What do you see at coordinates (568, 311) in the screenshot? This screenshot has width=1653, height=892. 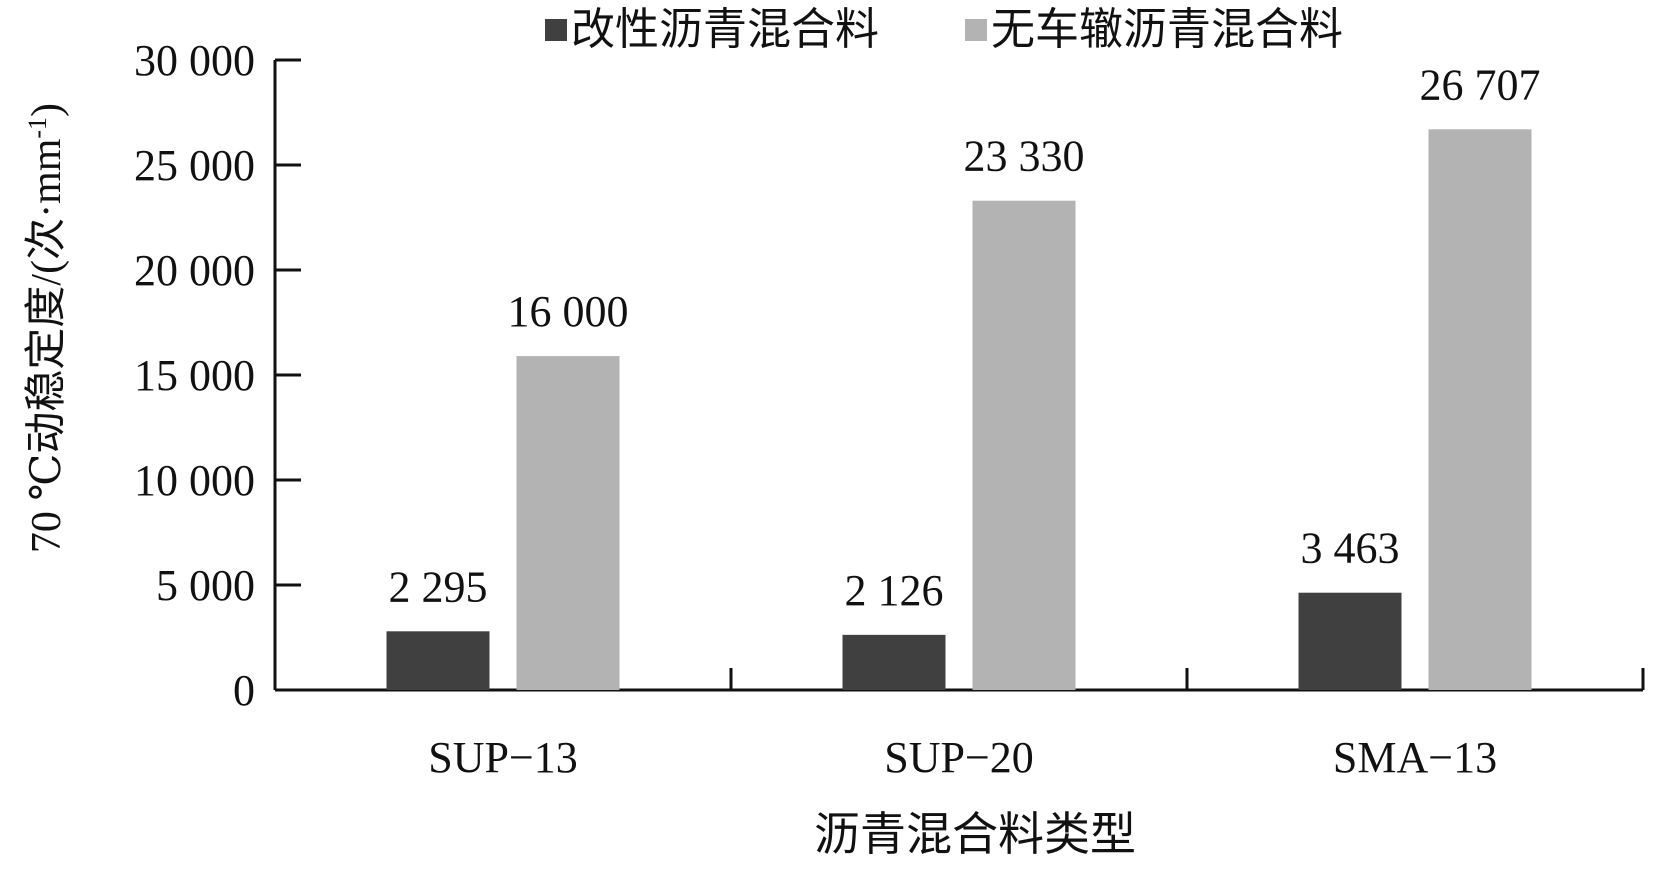 I see `data-label: 16 000` at bounding box center [568, 311].